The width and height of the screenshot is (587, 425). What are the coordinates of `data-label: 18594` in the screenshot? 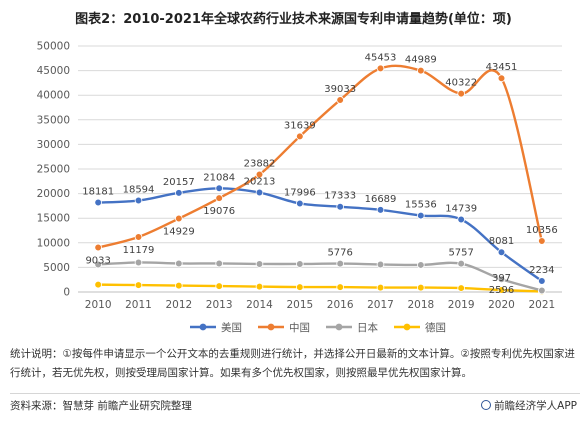 It's located at (139, 190).